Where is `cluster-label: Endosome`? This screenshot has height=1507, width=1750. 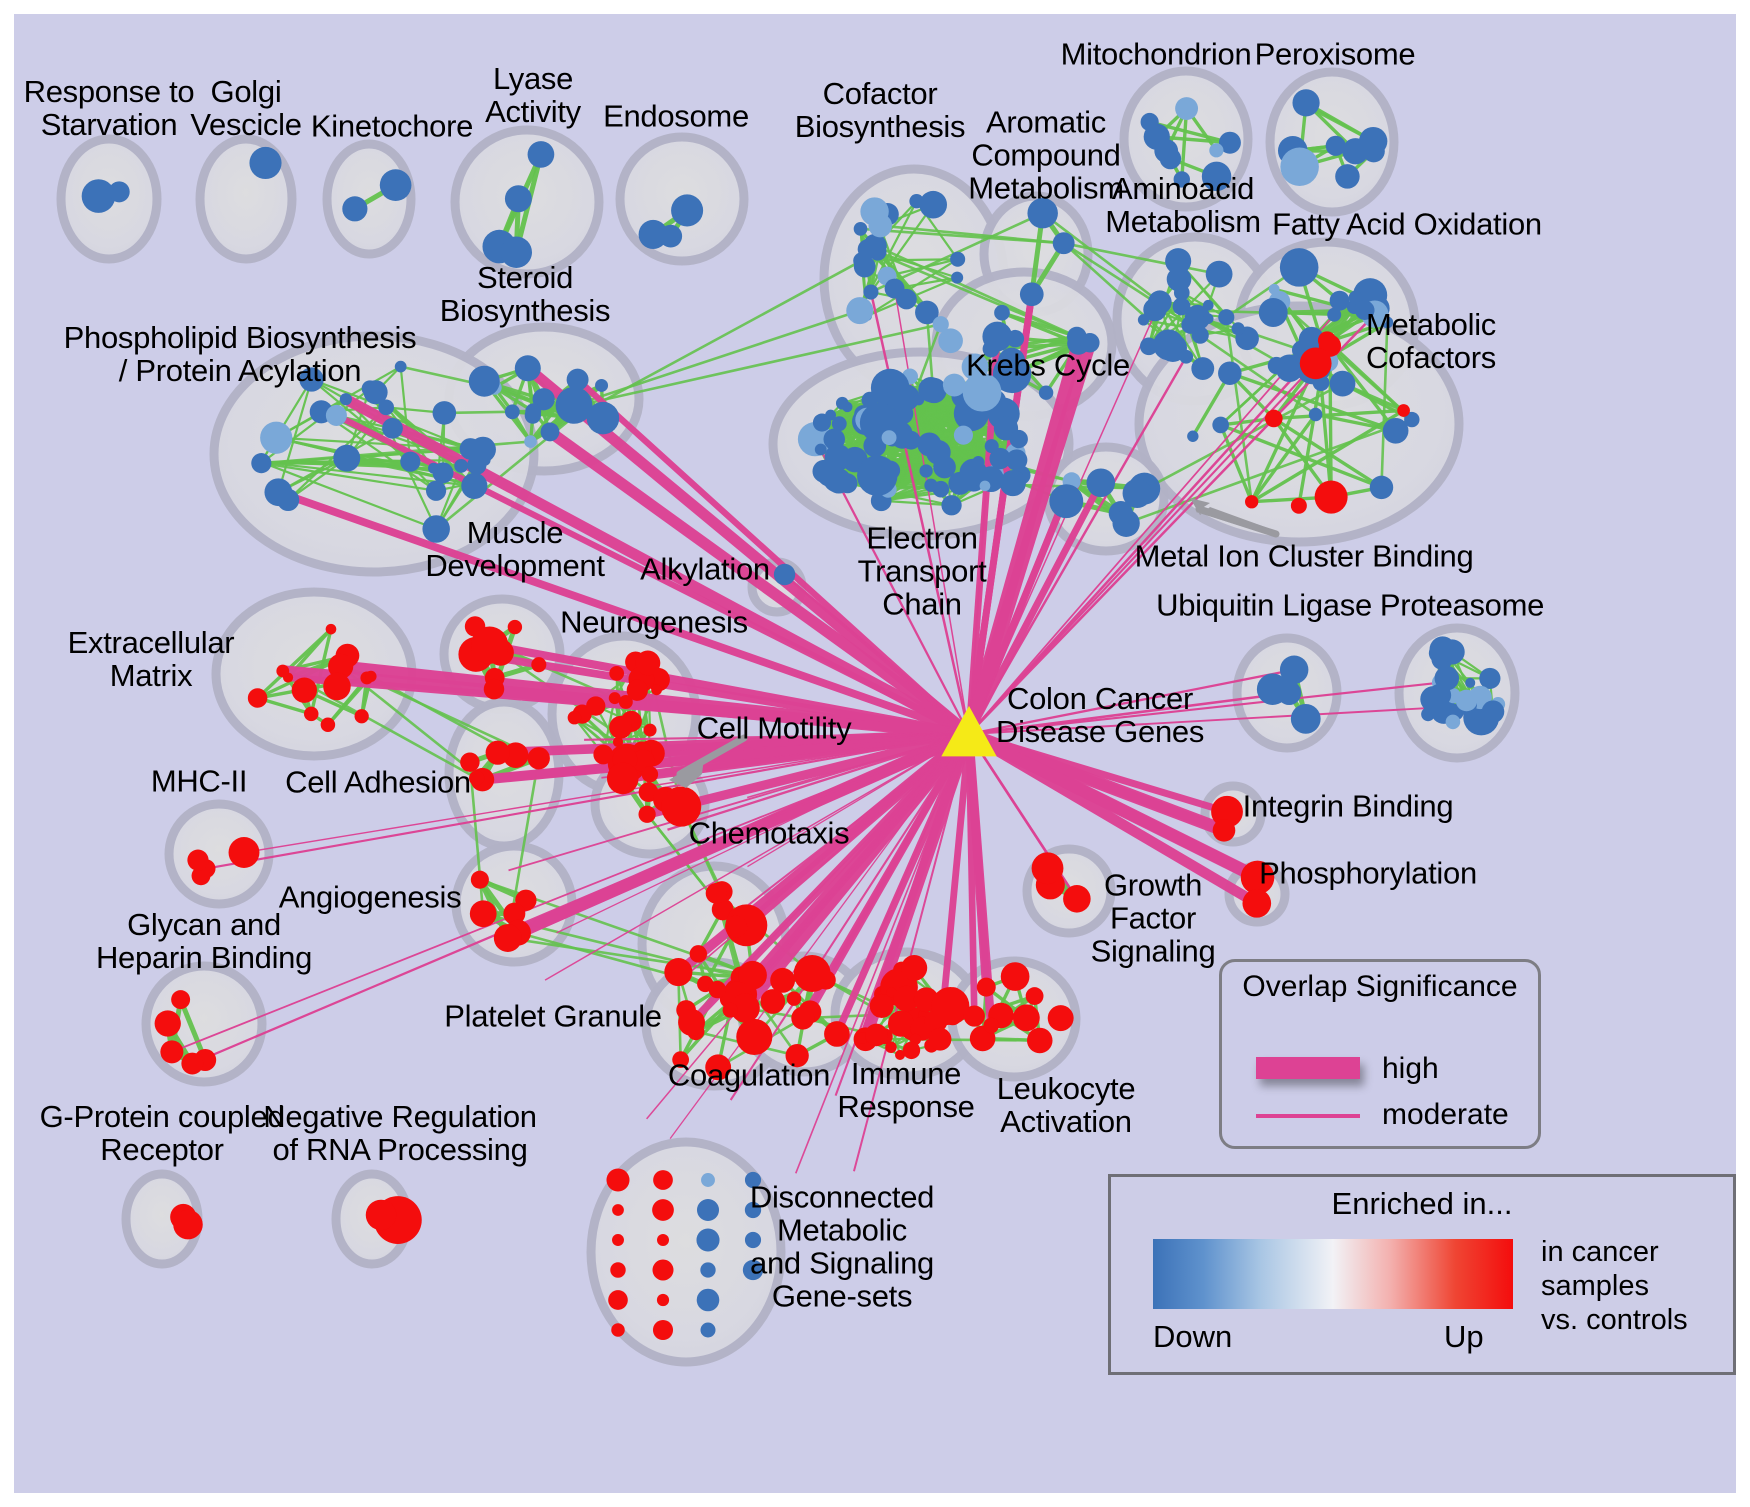 cluster-label: Endosome is located at coordinates (676, 116).